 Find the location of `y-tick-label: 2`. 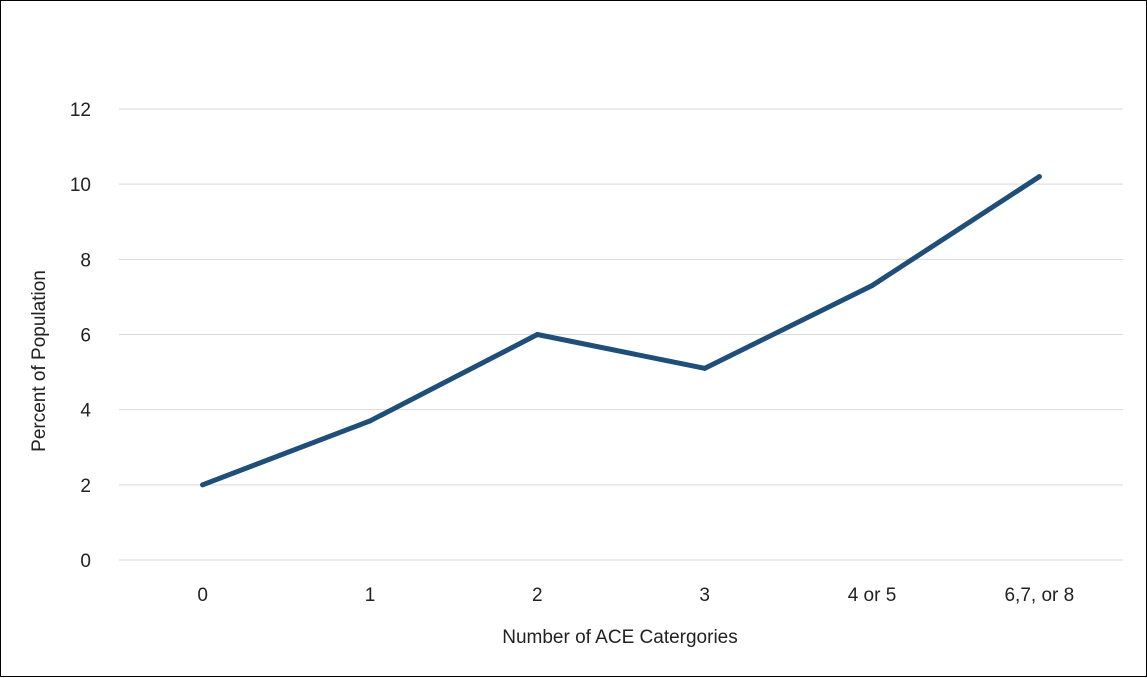

y-tick-label: 2 is located at coordinates (85, 486).